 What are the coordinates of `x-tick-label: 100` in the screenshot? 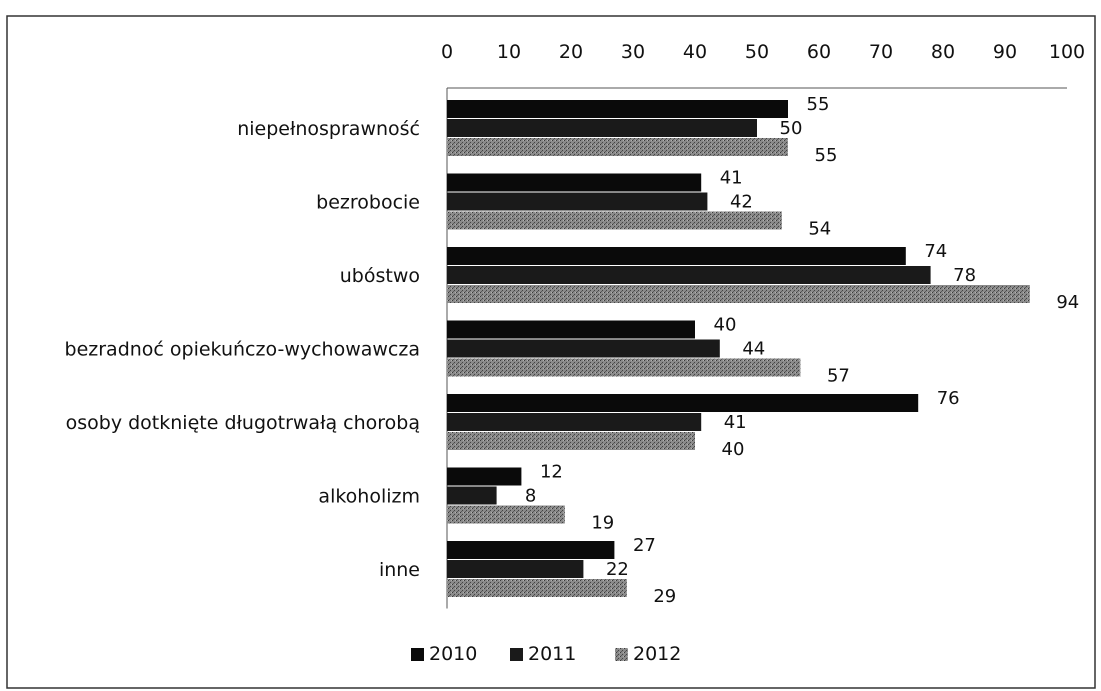 It's located at (1067, 52).